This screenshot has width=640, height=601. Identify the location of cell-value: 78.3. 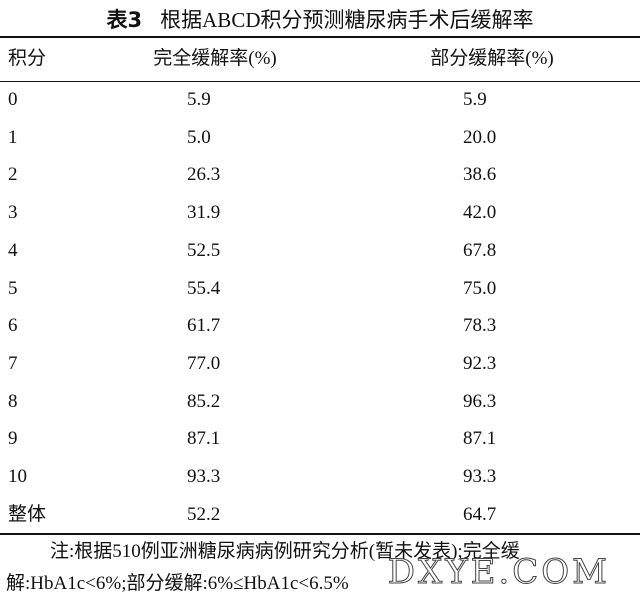
(480, 326).